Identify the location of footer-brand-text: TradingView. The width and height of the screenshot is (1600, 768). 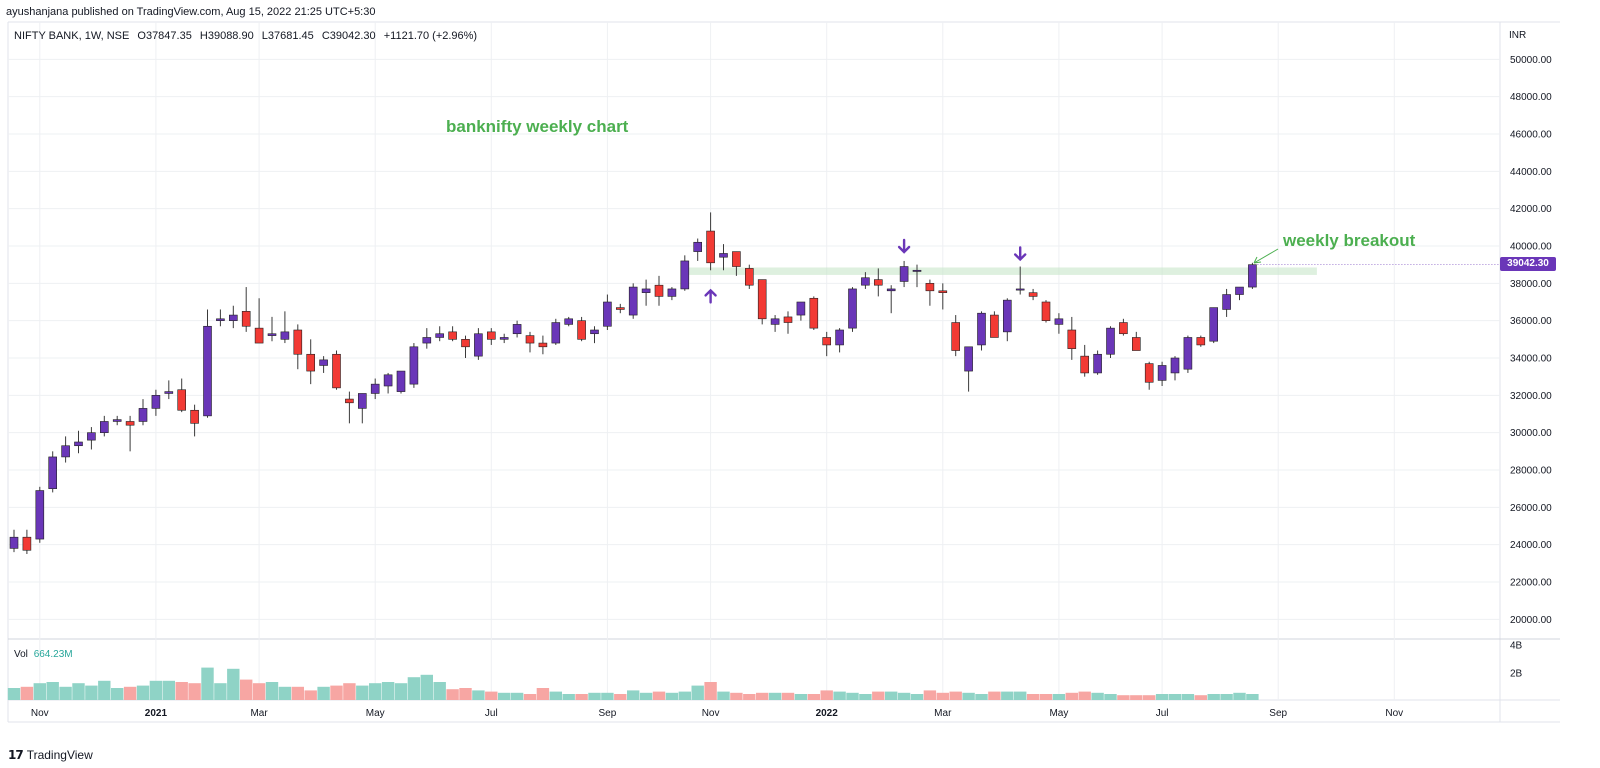
(59, 755).